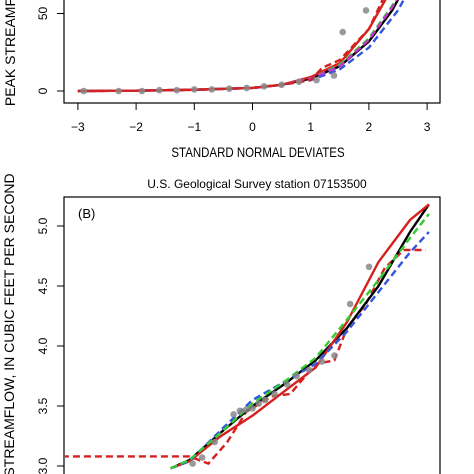 The width and height of the screenshot is (474, 474). What do you see at coordinates (136, 127) in the screenshot?
I see `x-tick-label: −2` at bounding box center [136, 127].